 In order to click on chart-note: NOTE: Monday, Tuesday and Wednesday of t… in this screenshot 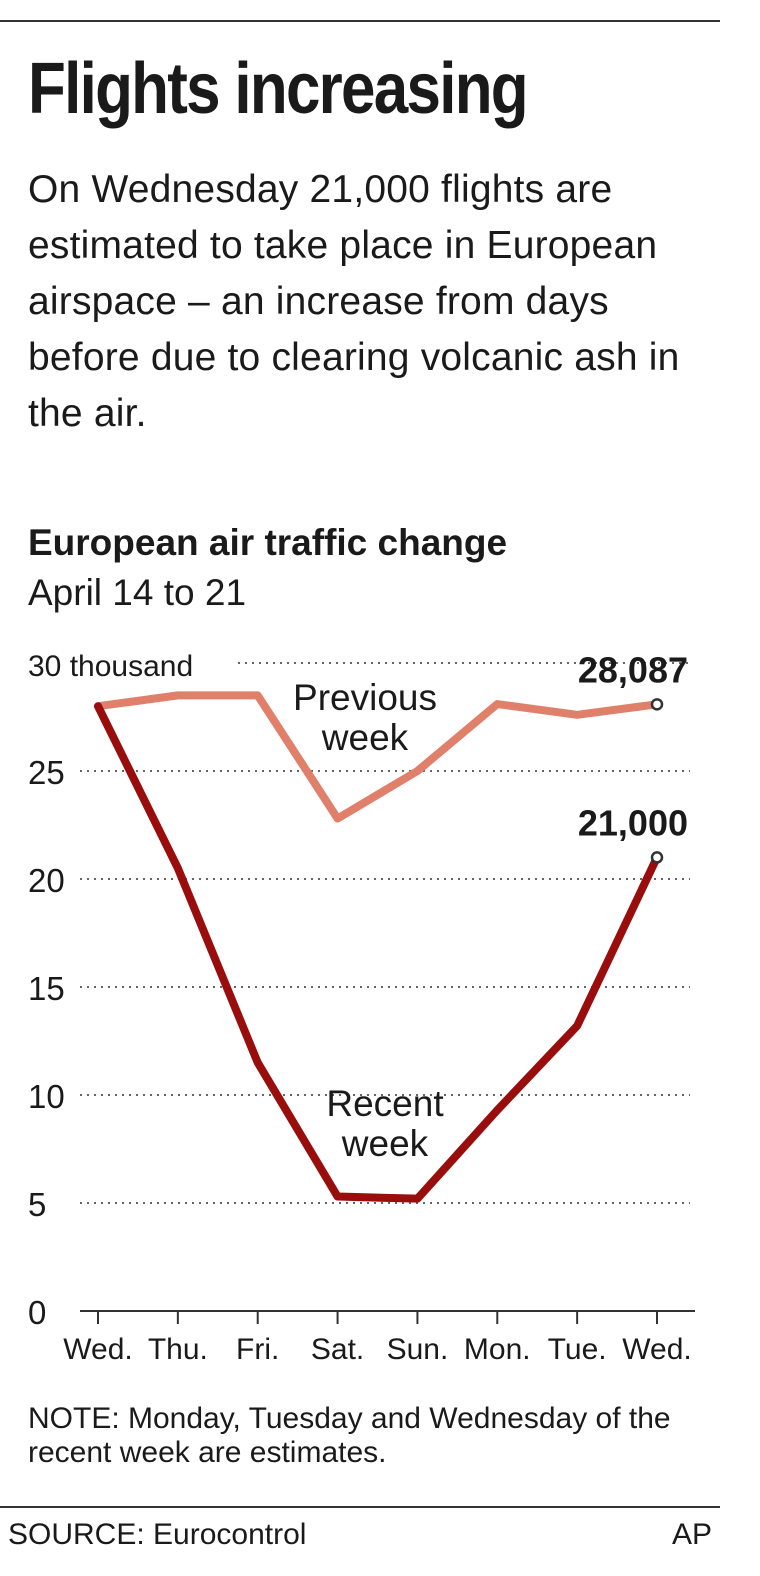, I will do `click(349, 1435)`.